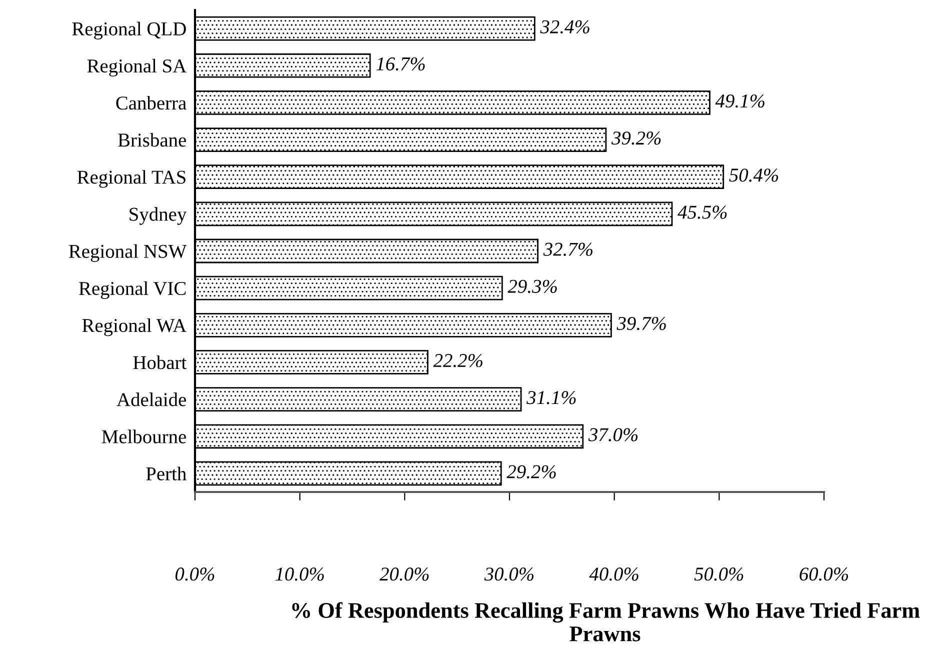 The width and height of the screenshot is (952, 659). I want to click on y-tick-label: Regional SA, so click(137, 67).